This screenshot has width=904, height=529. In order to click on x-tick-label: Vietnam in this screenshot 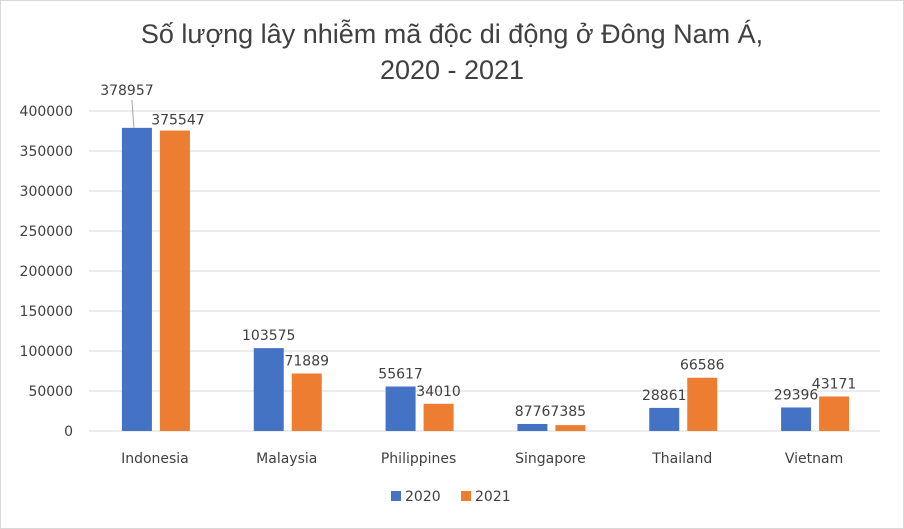, I will do `click(814, 459)`.